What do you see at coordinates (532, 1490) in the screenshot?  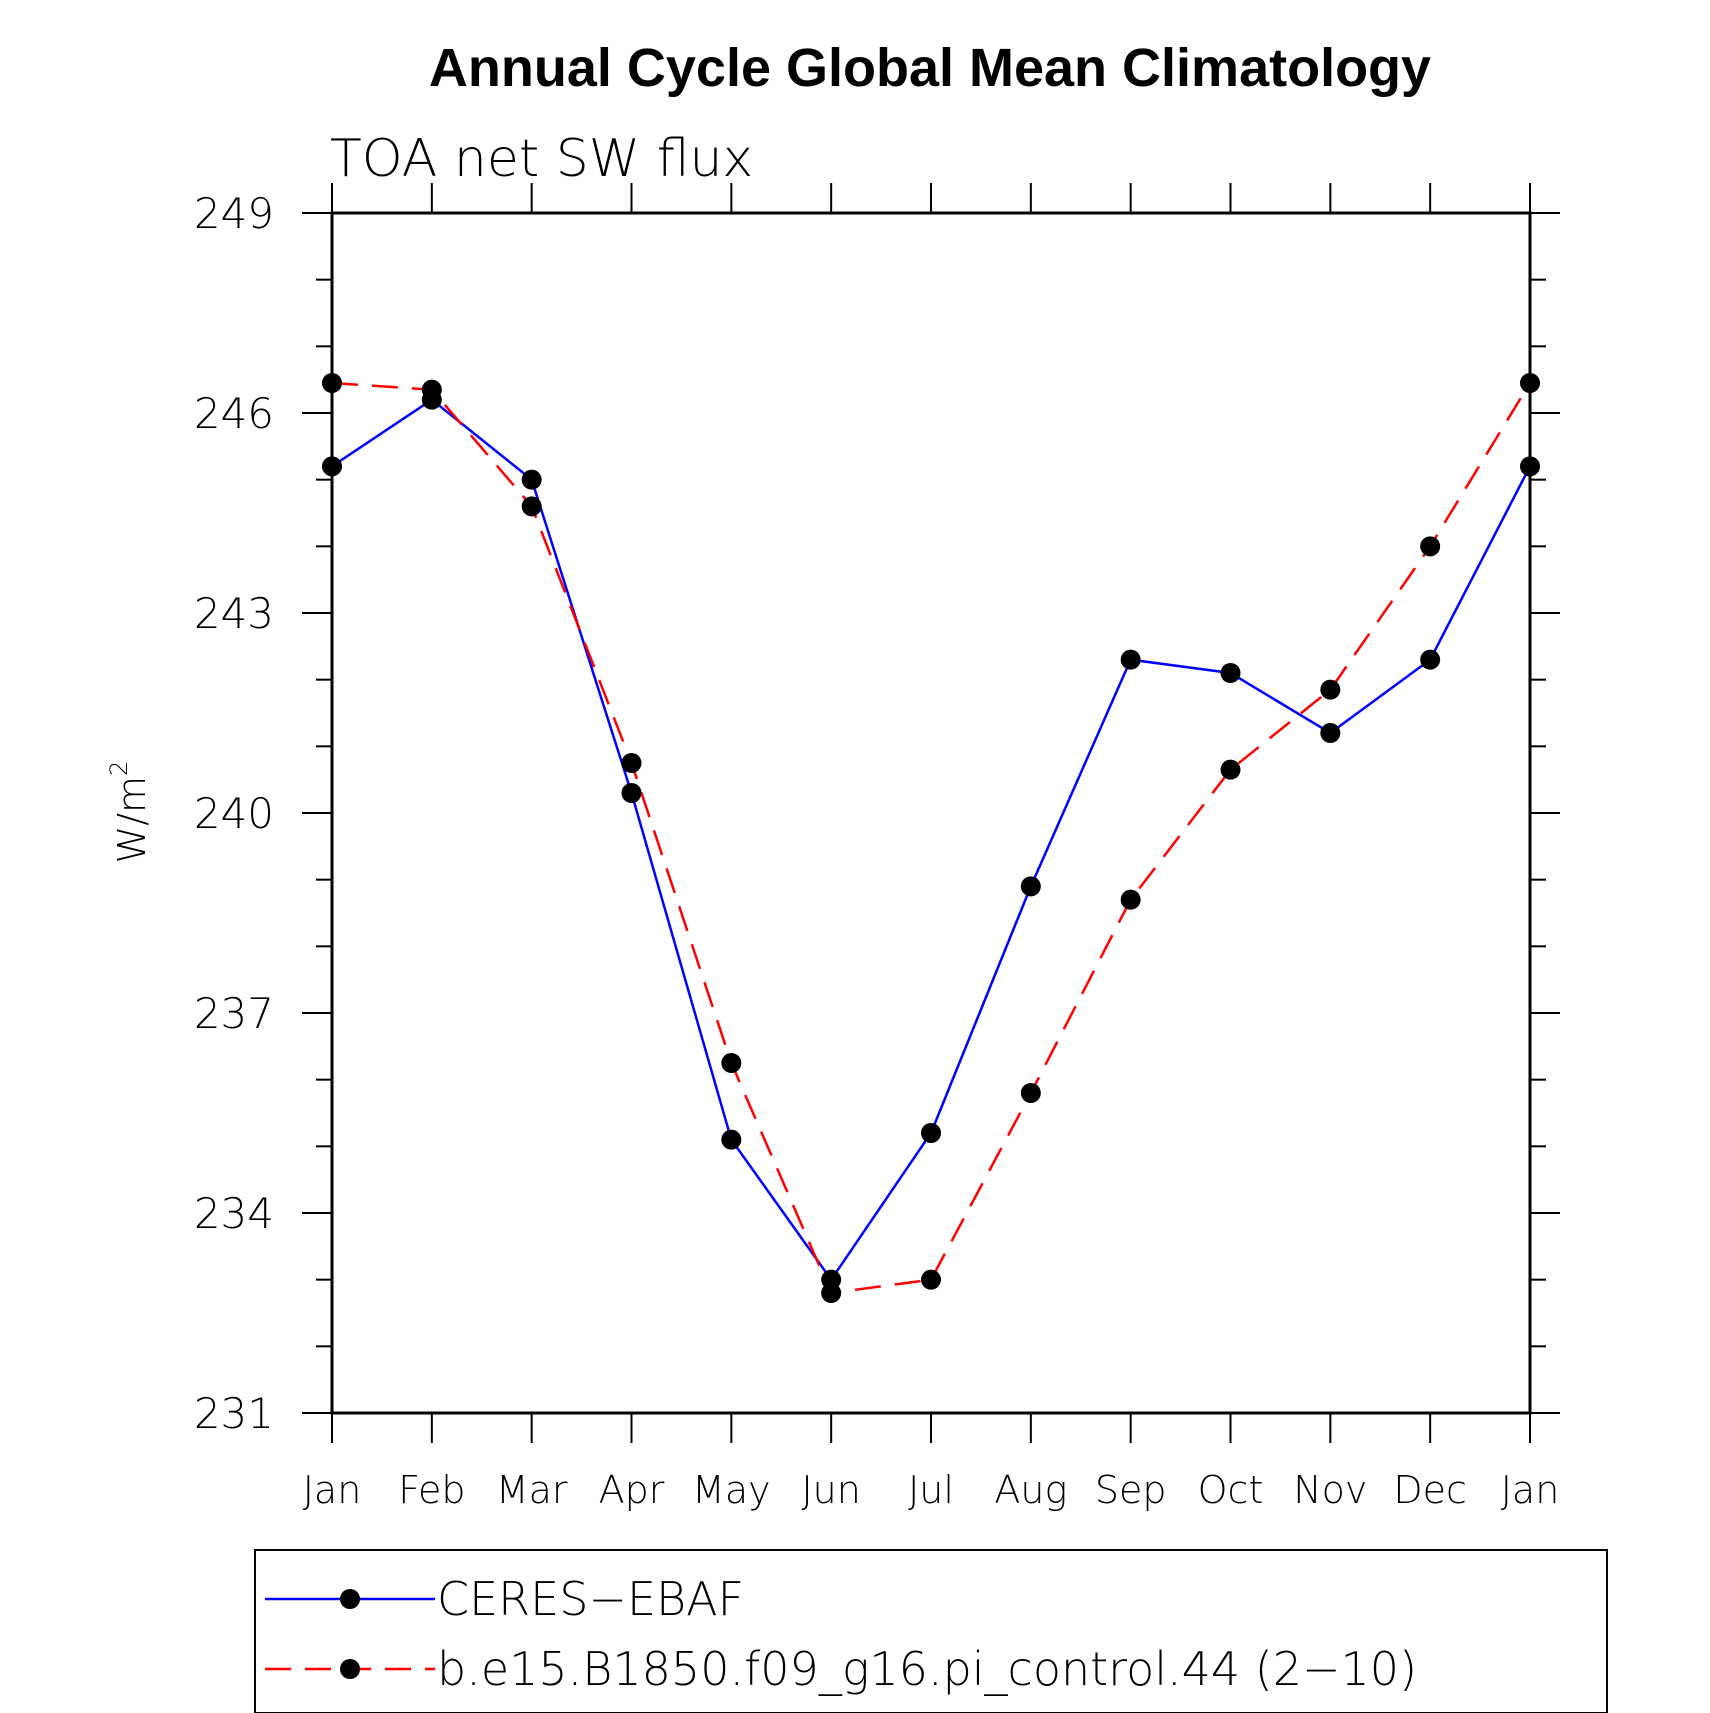 I see `x-tick-label: Mar` at bounding box center [532, 1490].